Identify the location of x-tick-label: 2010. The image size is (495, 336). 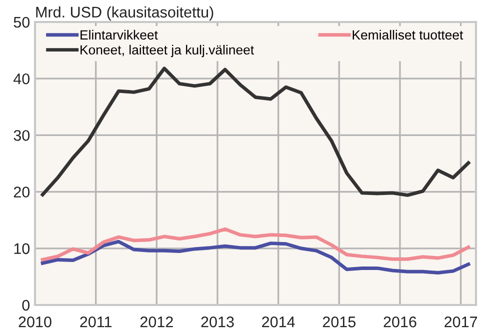
(35, 322).